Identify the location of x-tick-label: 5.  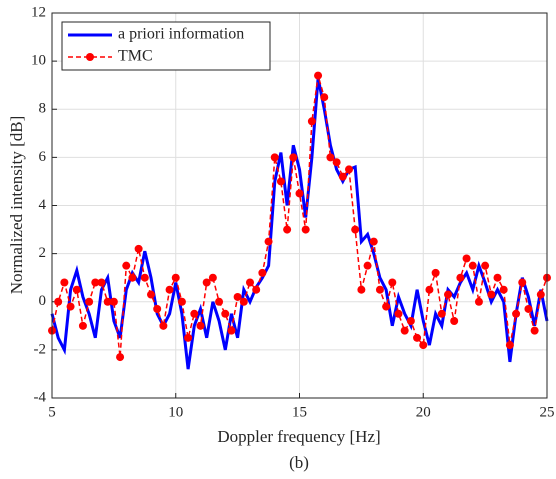
(52, 412).